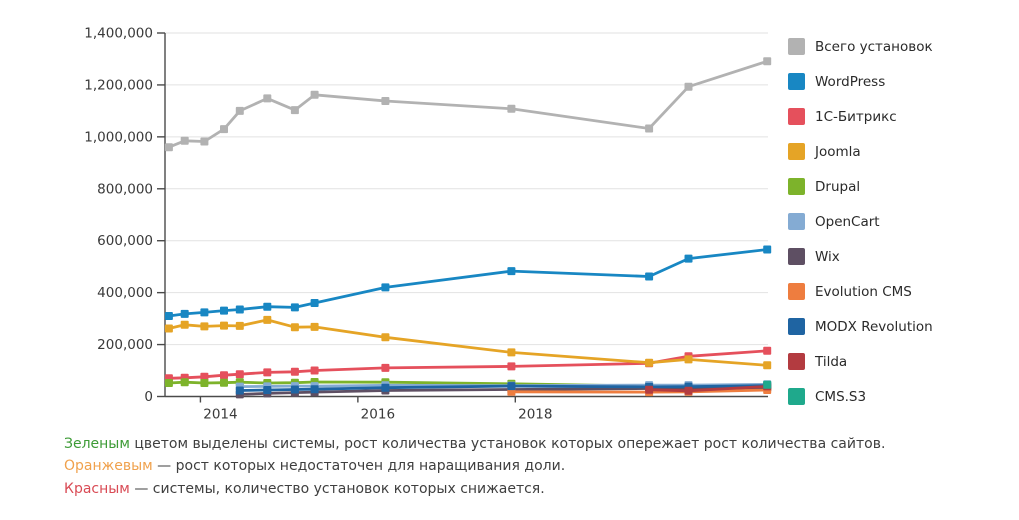 The height and width of the screenshot is (520, 1019). Describe the element at coordinates (856, 116) in the screenshot. I see `legend-label-bitrix: 1С-Битрикс` at that location.